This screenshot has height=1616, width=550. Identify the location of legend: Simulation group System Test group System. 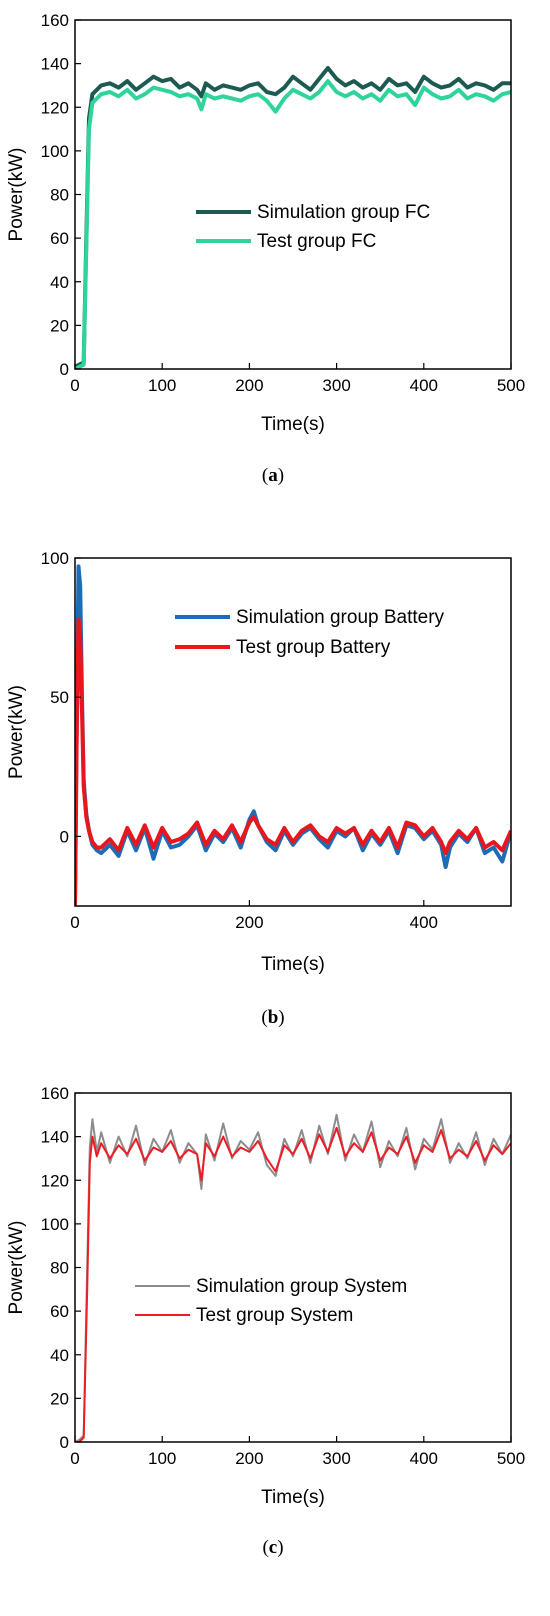
(271, 1301).